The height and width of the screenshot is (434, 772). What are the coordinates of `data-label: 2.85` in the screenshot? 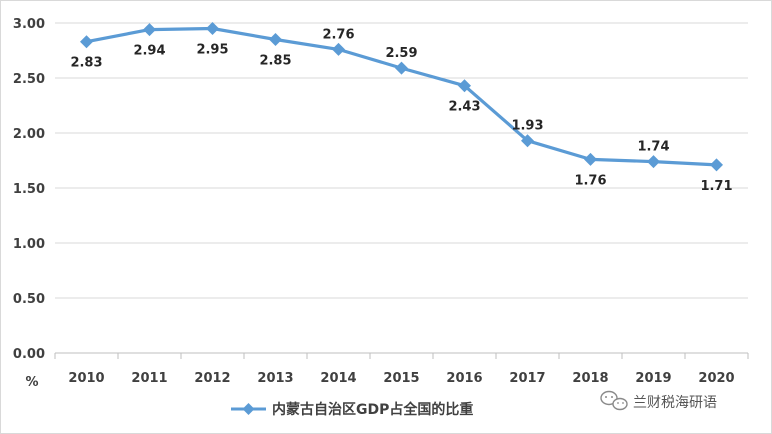 It's located at (275, 61).